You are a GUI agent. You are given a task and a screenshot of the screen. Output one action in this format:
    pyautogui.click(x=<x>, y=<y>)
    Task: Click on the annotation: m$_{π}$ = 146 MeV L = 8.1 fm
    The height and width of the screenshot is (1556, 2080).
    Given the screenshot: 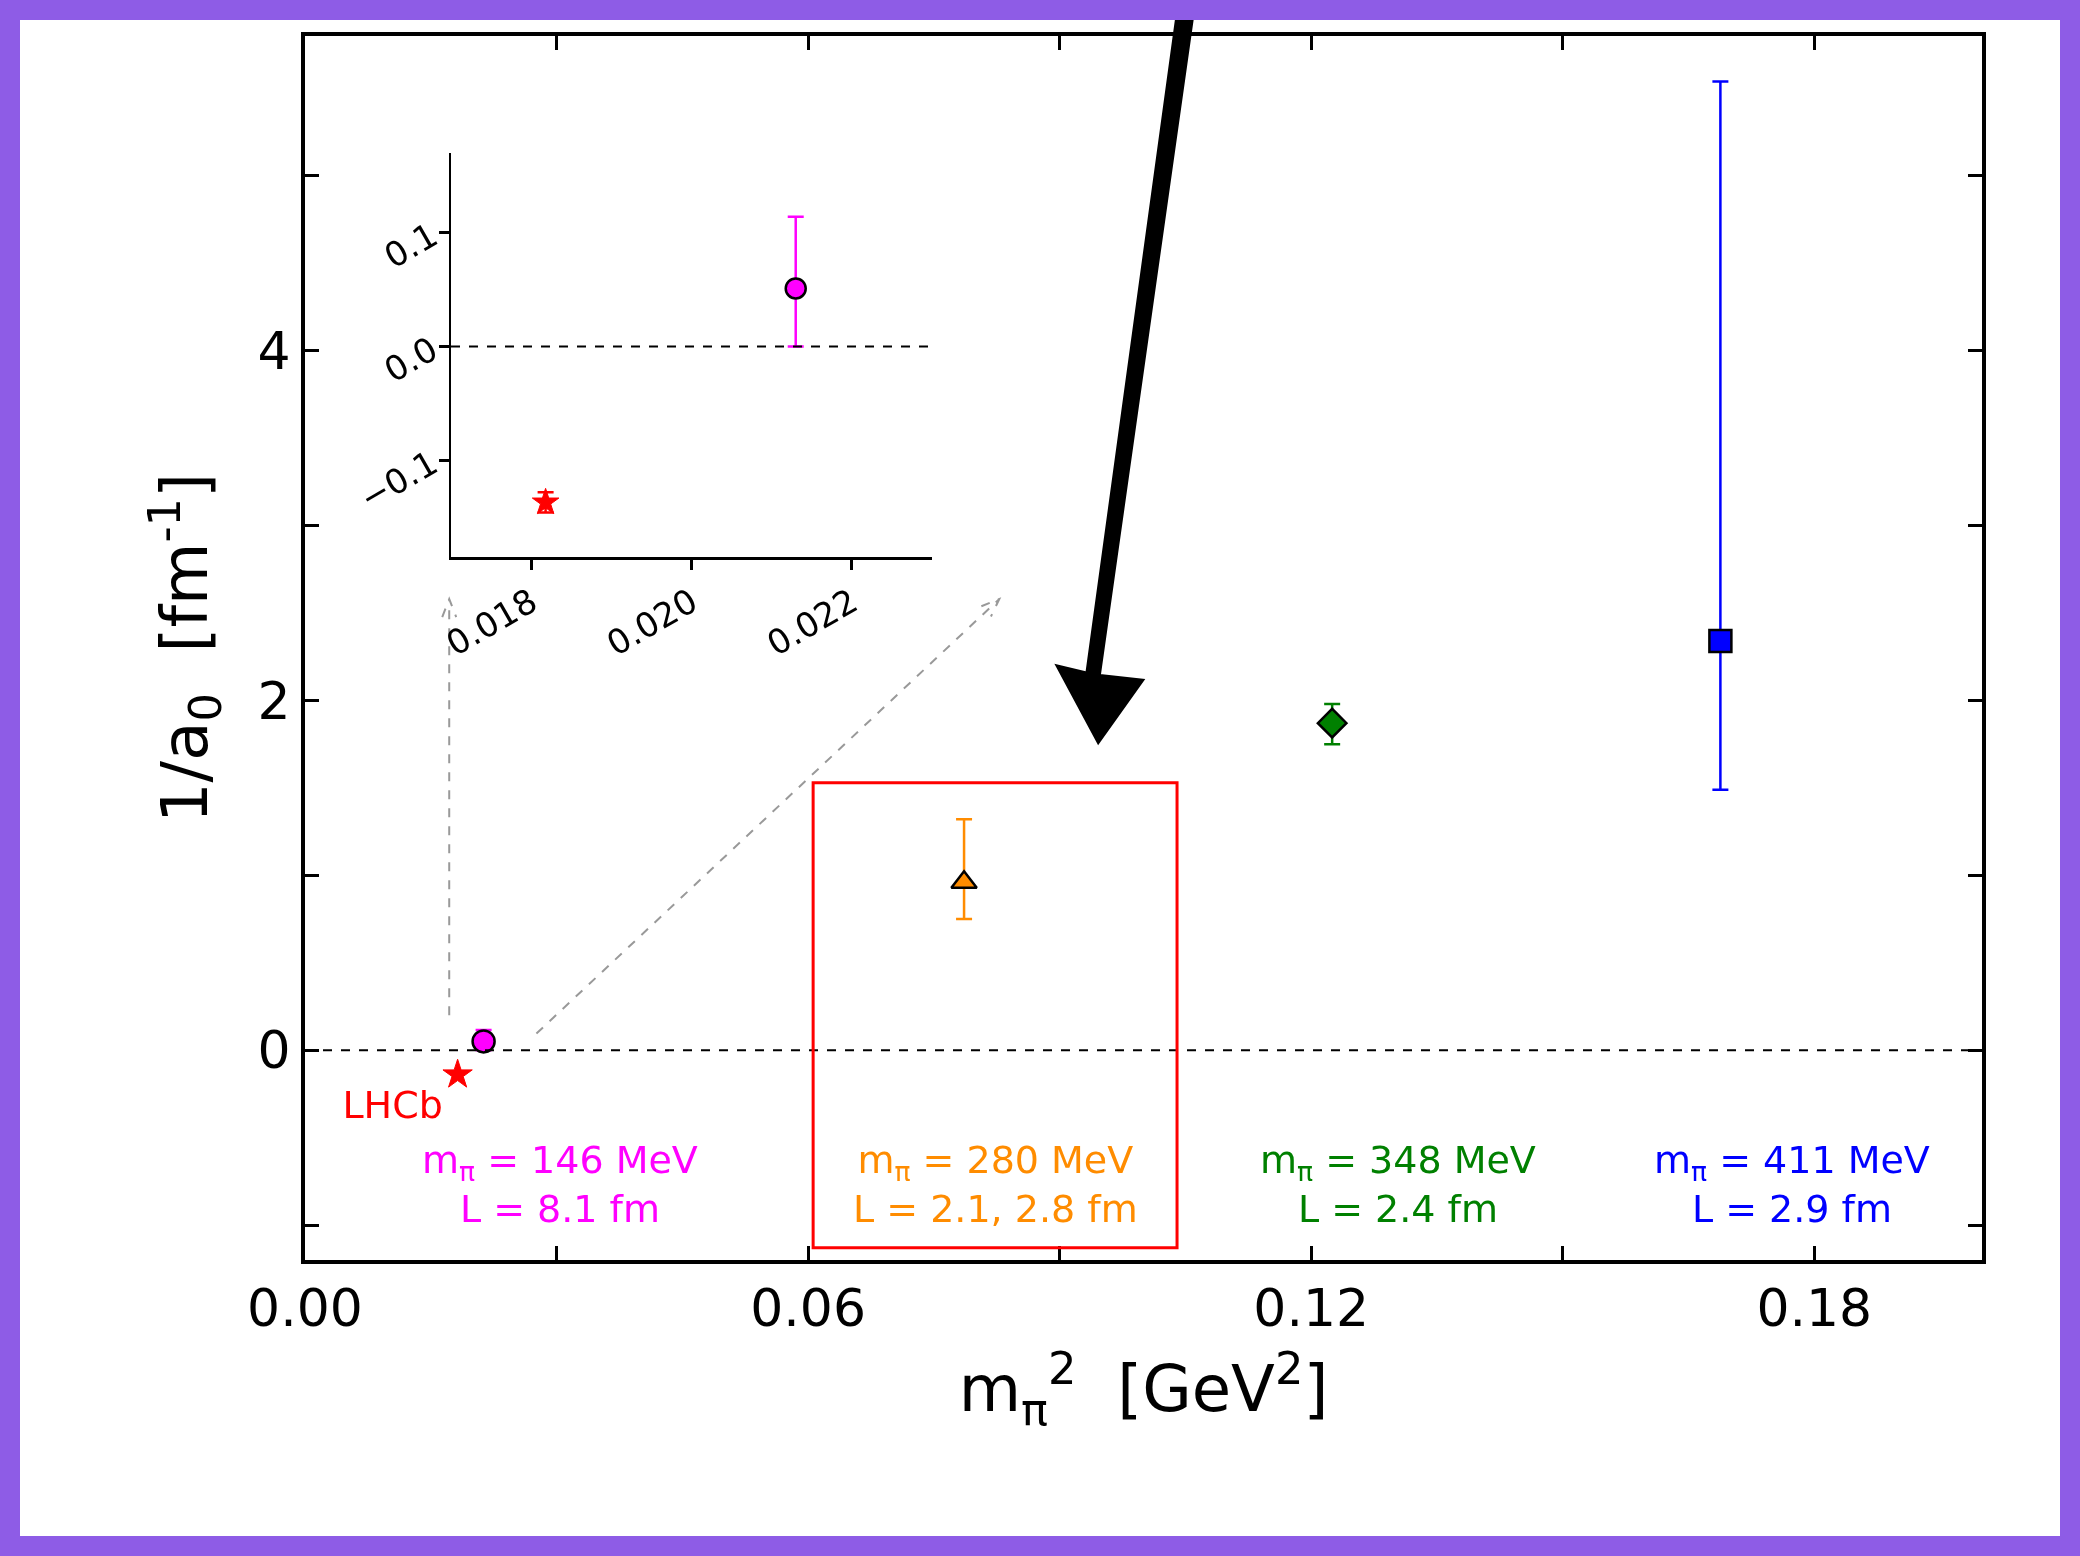 What is the action you would take?
    pyautogui.click(x=560, y=1185)
    